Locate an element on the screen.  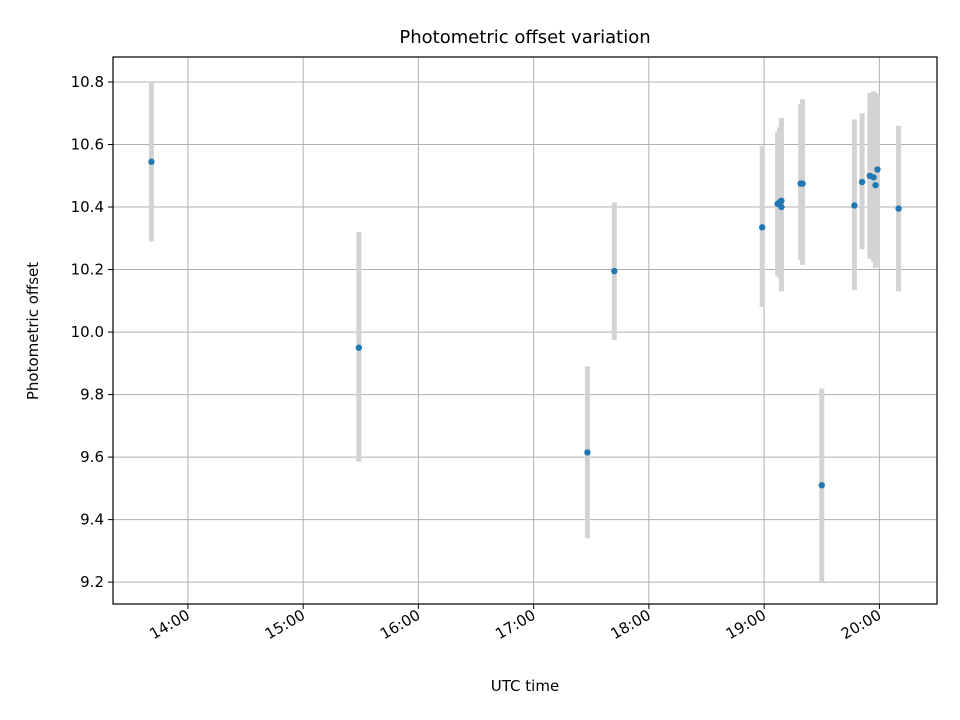
y-tick-label: 9.6 is located at coordinates (92, 457).